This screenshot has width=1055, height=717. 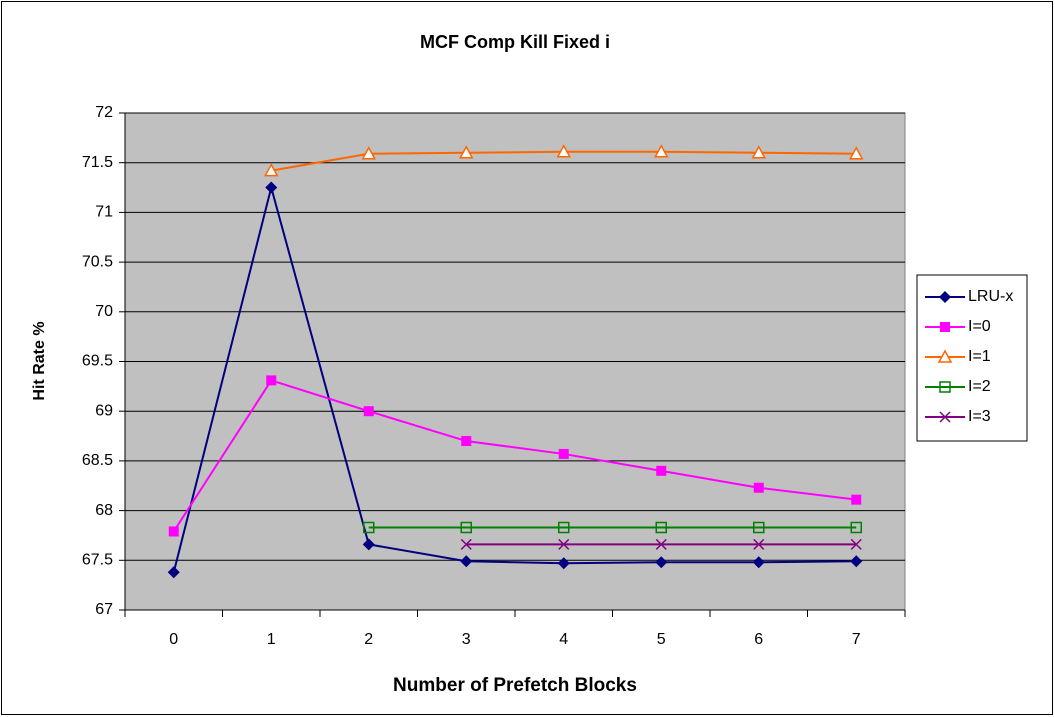 I want to click on x-axis-label: Number of Prefetch Blocks, so click(x=515, y=685).